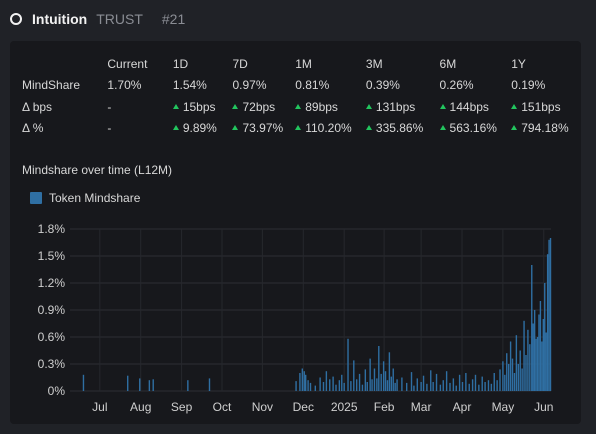 Image resolution: width=596 pixels, height=434 pixels. What do you see at coordinates (52, 337) in the screenshot?
I see `y-tick-label: 0.6%` at bounding box center [52, 337].